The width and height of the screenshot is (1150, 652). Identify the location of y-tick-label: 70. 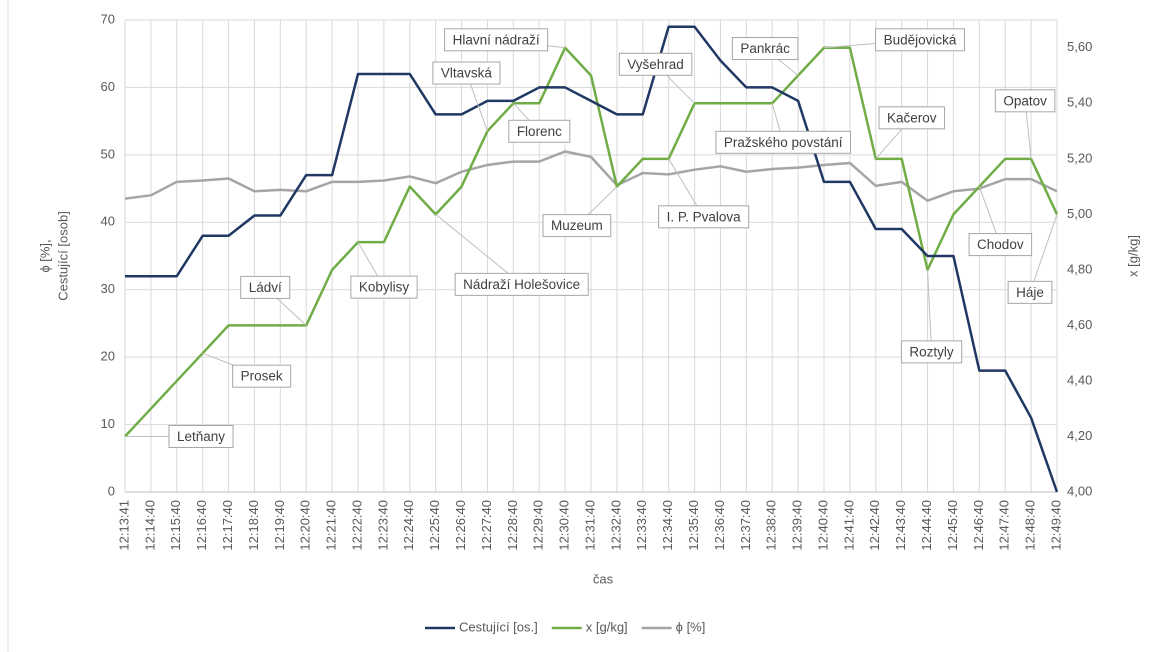
(108, 18).